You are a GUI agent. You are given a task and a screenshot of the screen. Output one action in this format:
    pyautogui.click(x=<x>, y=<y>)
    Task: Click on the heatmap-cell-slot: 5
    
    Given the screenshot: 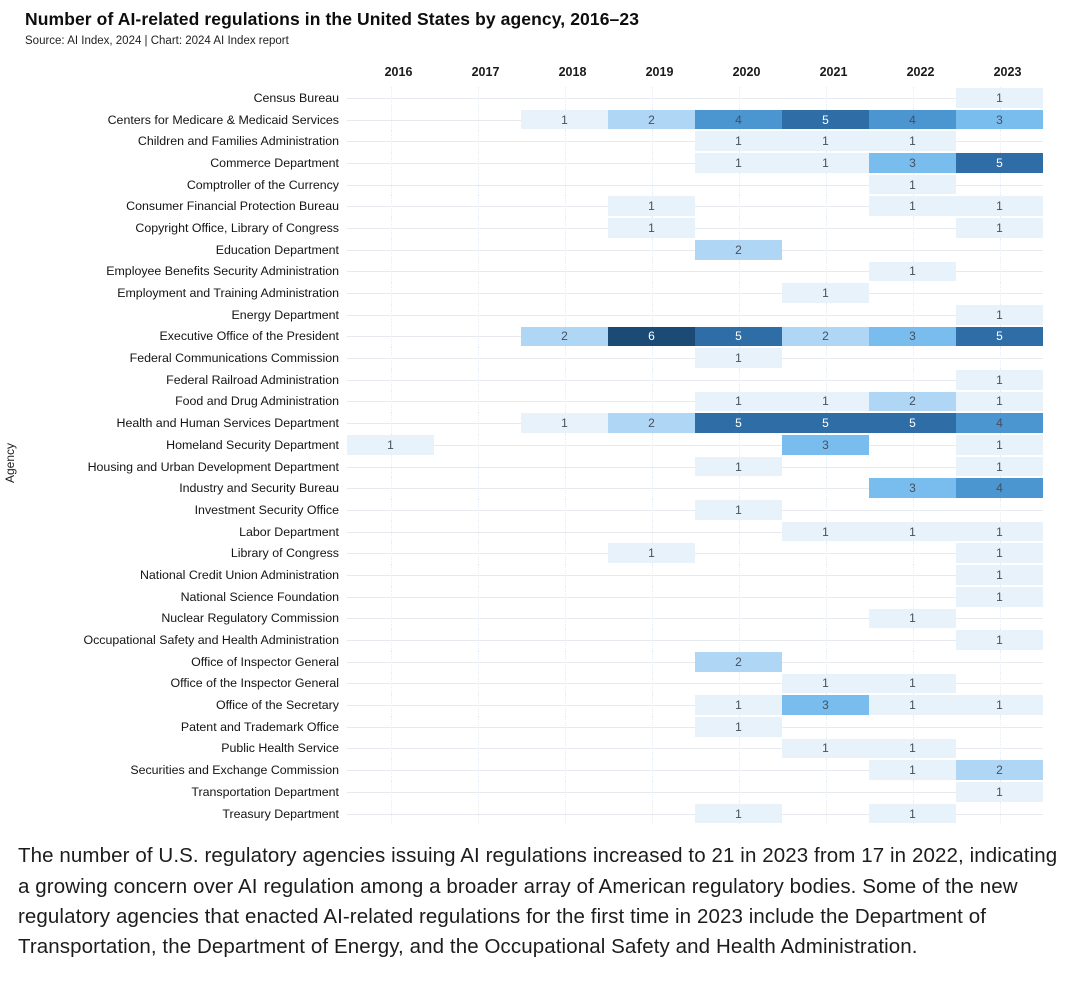 What is the action you would take?
    pyautogui.click(x=738, y=336)
    